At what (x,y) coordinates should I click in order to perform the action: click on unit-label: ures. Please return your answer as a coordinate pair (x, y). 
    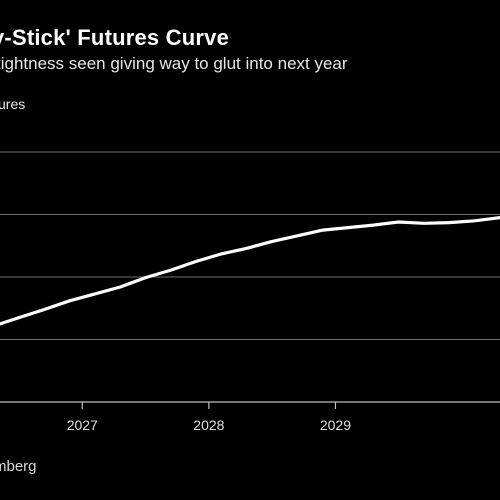
    Looking at the image, I should click on (13, 104).